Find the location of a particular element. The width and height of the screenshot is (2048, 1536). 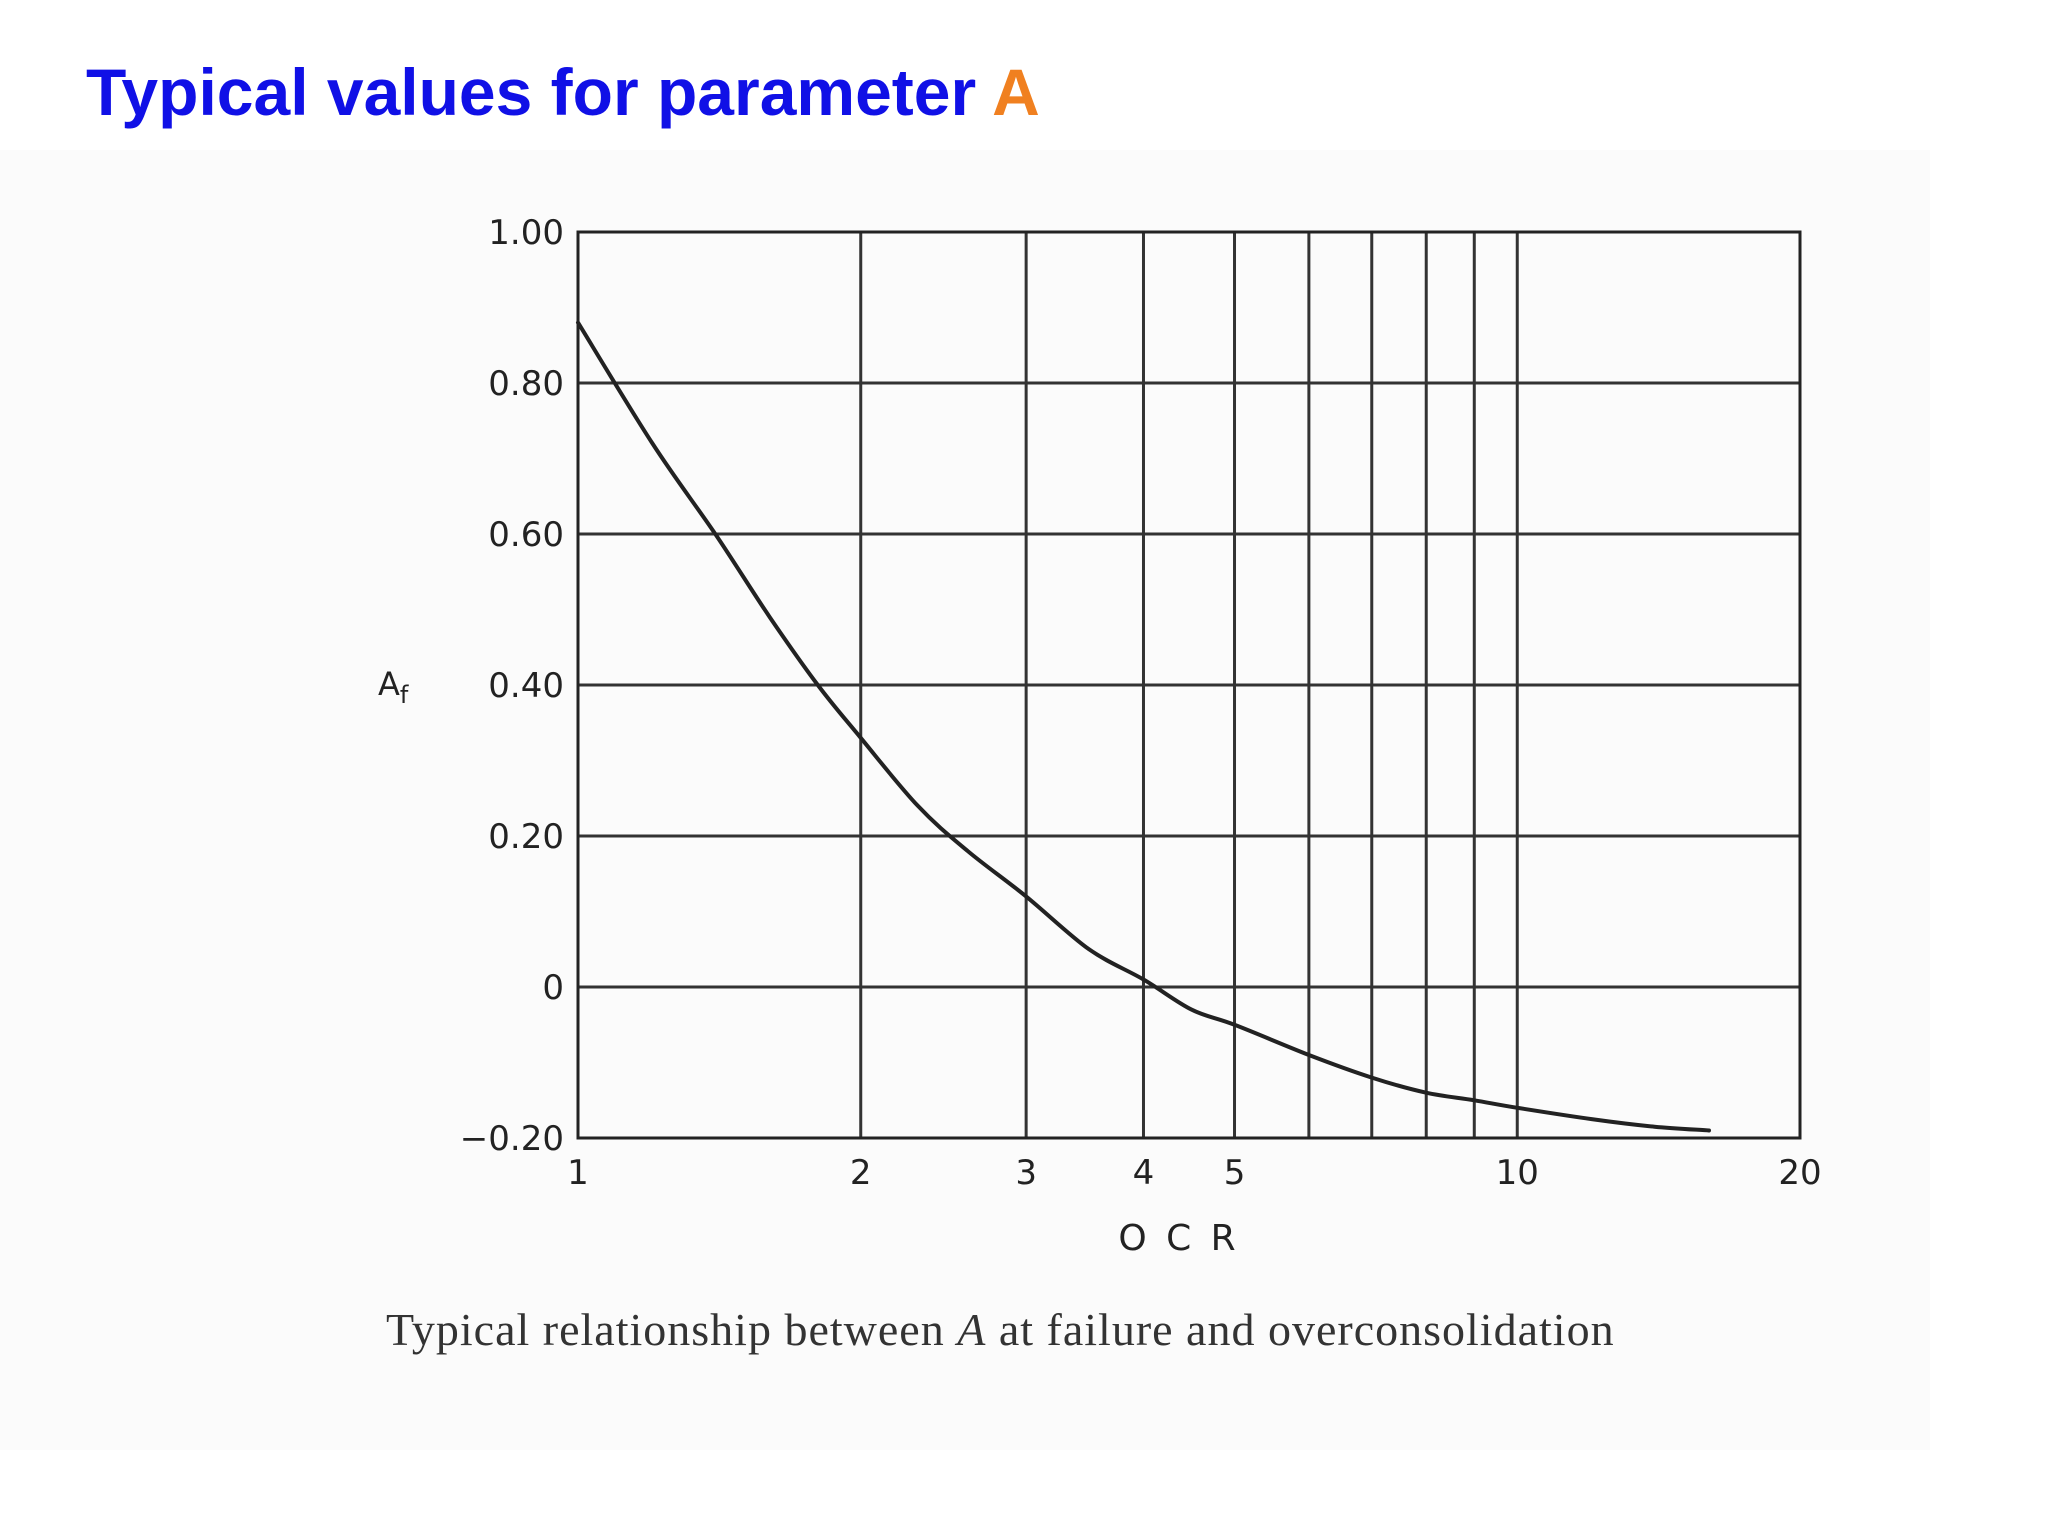

x-tick-label: 20 is located at coordinates (1799, 1173).